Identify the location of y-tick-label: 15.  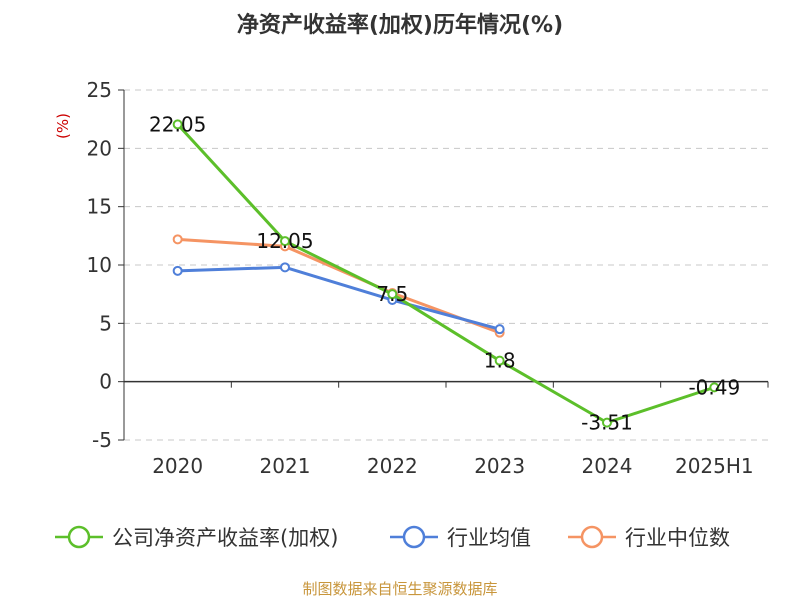
(99, 207).